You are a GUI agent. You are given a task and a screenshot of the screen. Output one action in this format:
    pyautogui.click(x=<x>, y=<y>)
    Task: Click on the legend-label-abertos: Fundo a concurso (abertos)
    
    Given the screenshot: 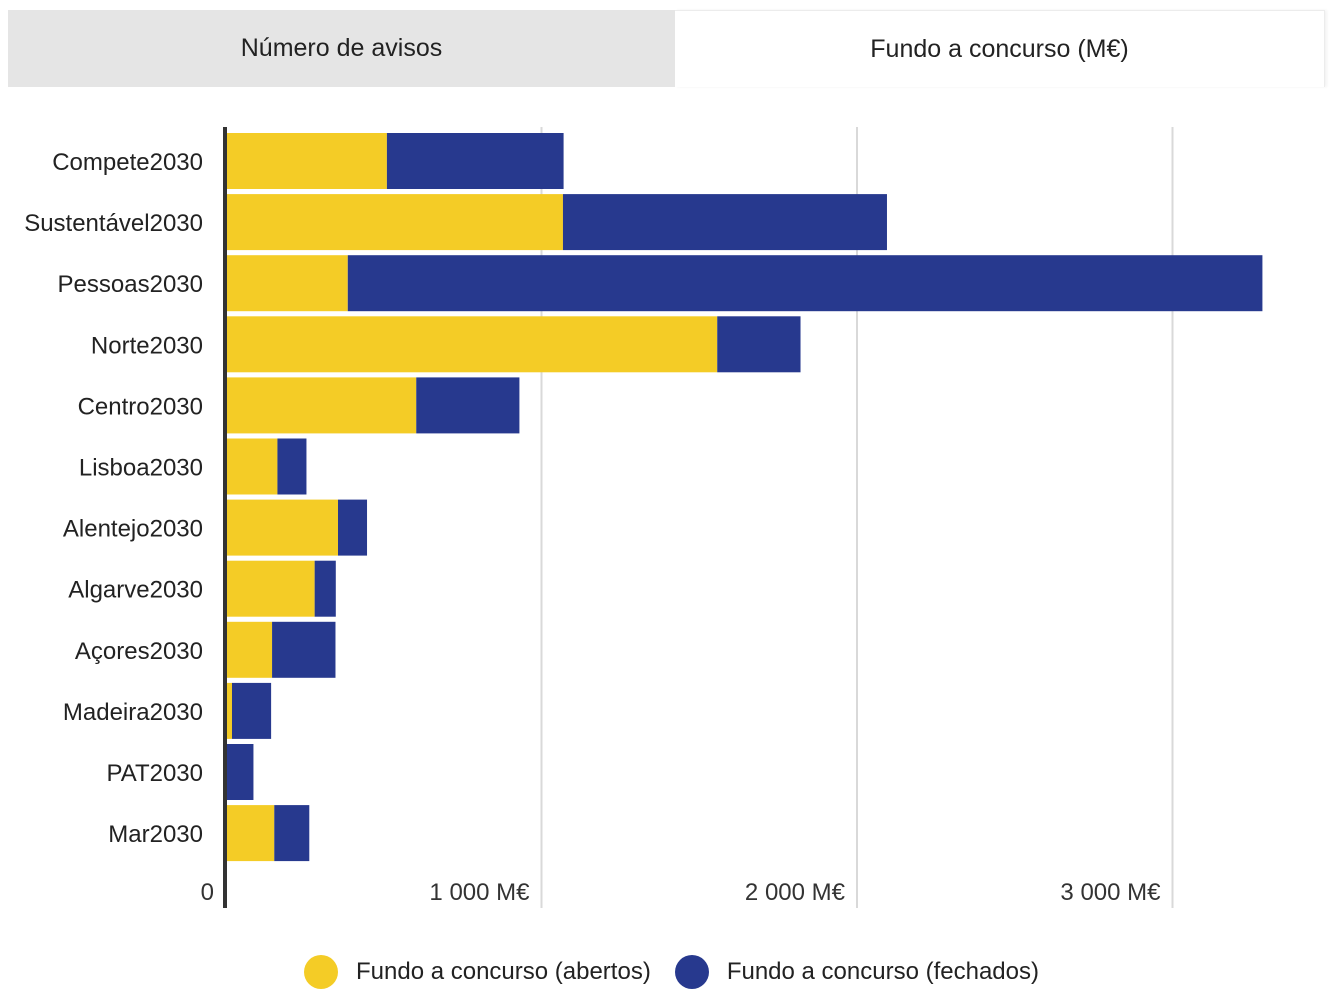 What is the action you would take?
    pyautogui.click(x=503, y=971)
    